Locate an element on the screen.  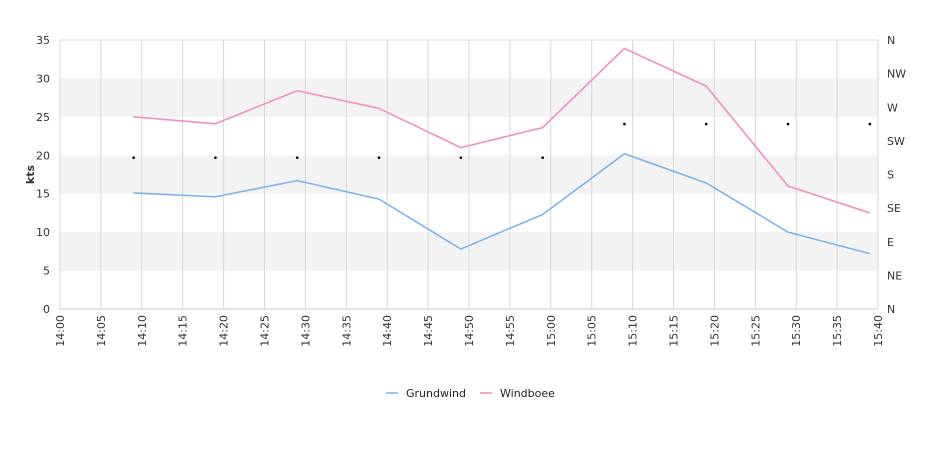
x-tick-label: 14:10 is located at coordinates (142, 331).